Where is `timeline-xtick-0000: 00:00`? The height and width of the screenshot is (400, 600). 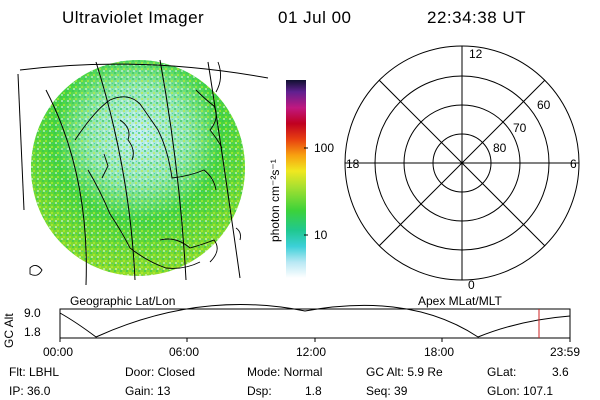 timeline-xtick-0000: 00:00 is located at coordinates (58, 352).